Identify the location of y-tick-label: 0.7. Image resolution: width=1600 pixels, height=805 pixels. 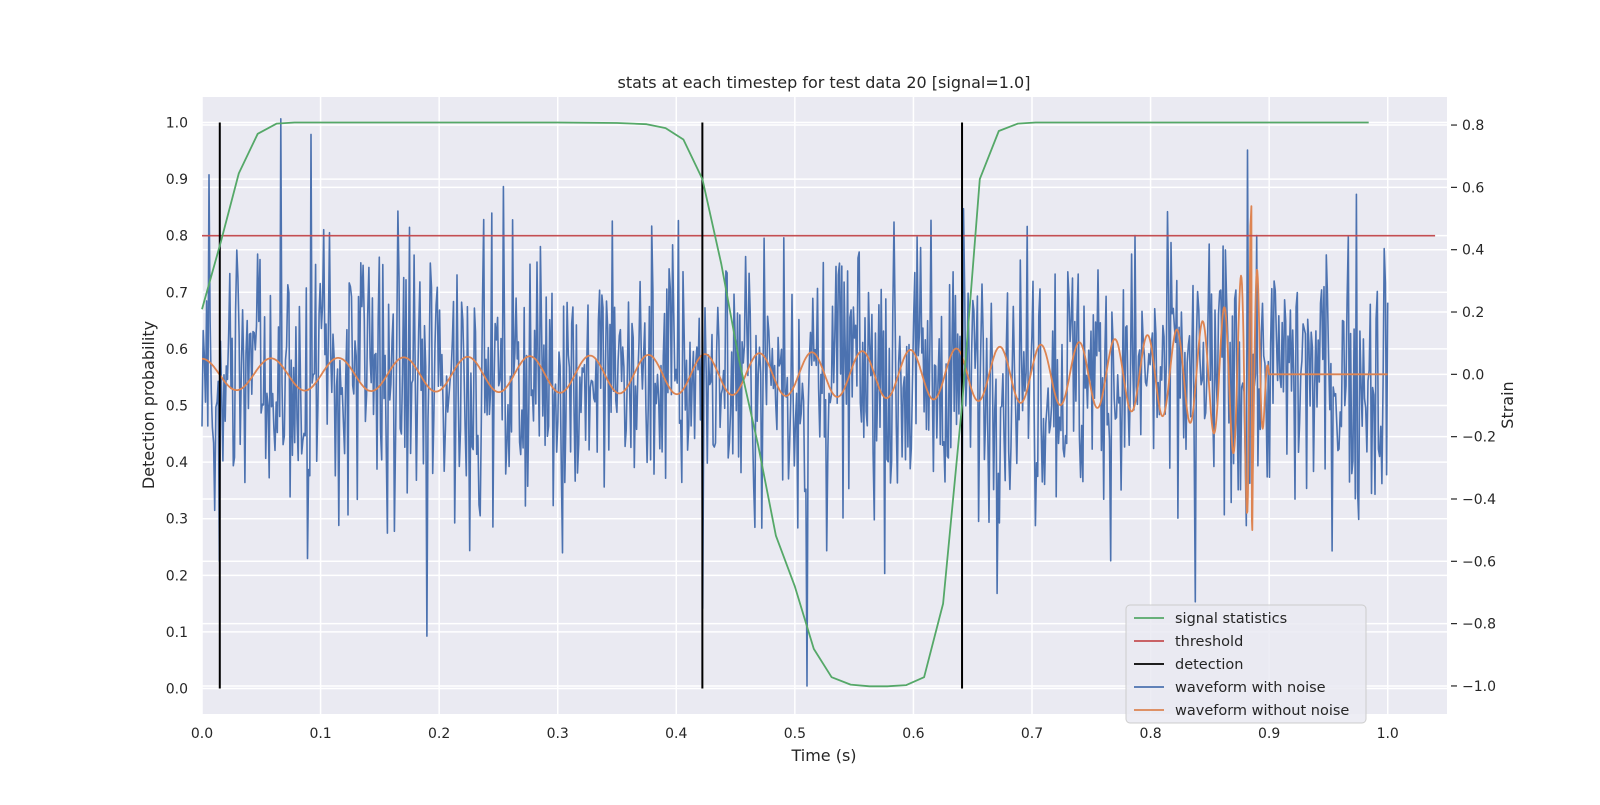
(177, 293).